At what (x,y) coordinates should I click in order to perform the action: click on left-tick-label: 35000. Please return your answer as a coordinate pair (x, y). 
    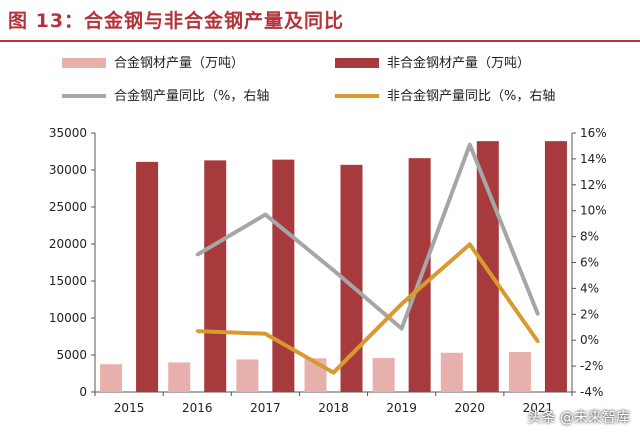
    Looking at the image, I should click on (68, 133).